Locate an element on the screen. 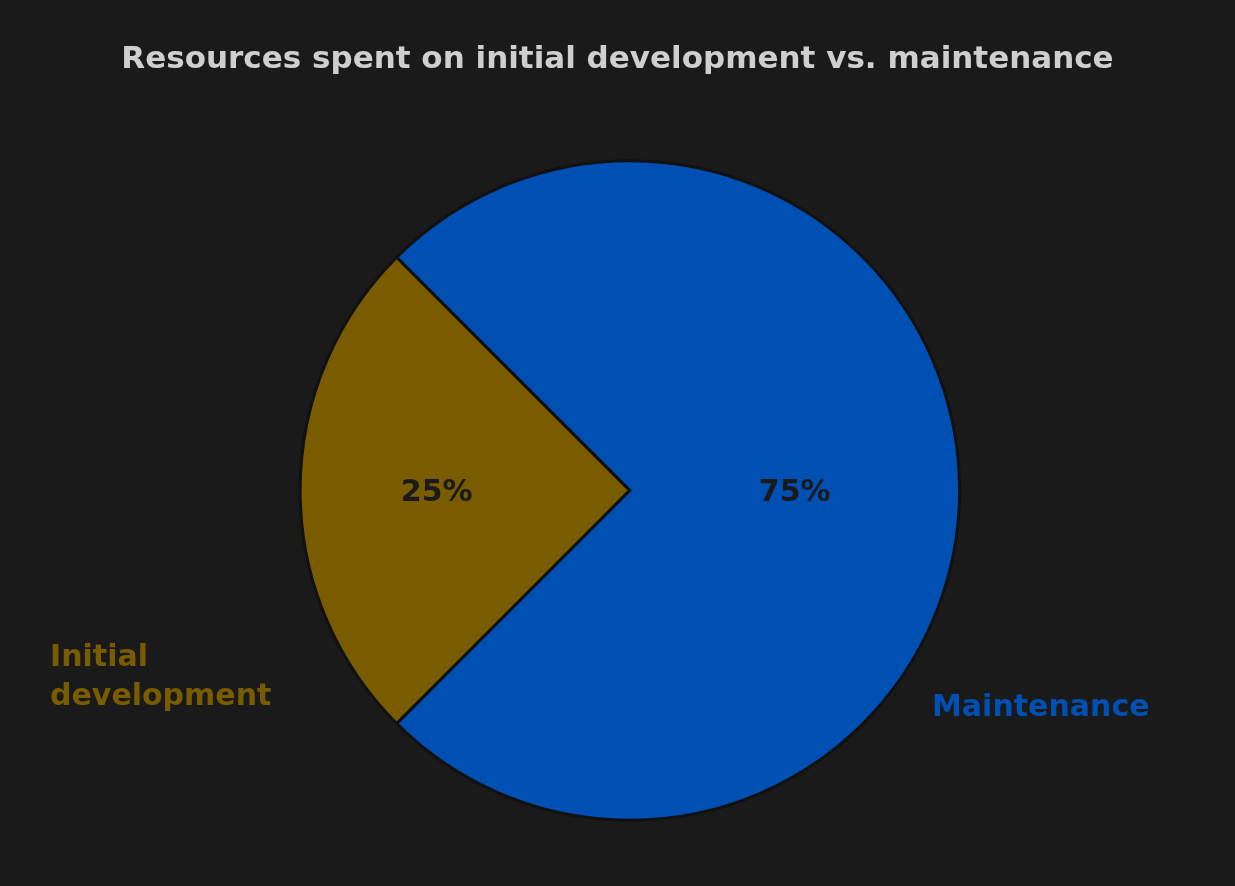 The width and height of the screenshot is (1235, 886). data-label: 25% is located at coordinates (436, 490).